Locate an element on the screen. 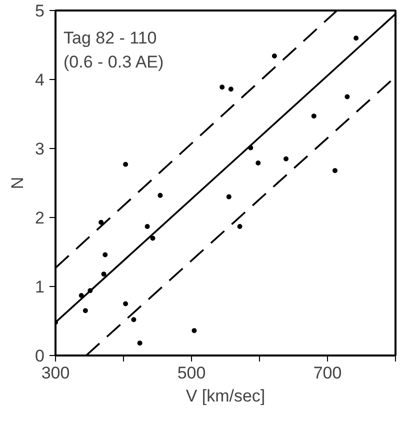 The width and height of the screenshot is (403, 425). x-tick-label: 500 is located at coordinates (191, 373).